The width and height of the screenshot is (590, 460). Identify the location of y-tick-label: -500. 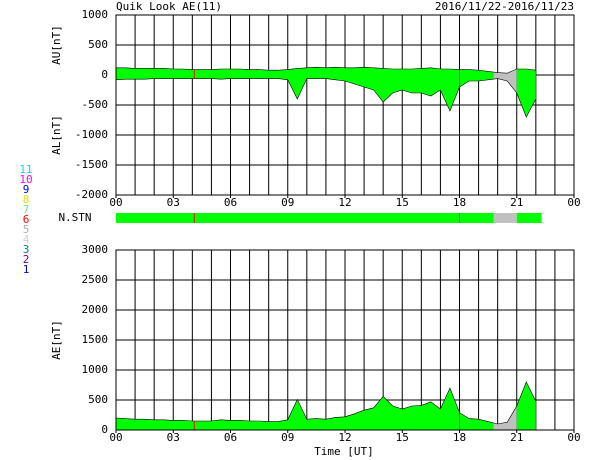
(95, 104).